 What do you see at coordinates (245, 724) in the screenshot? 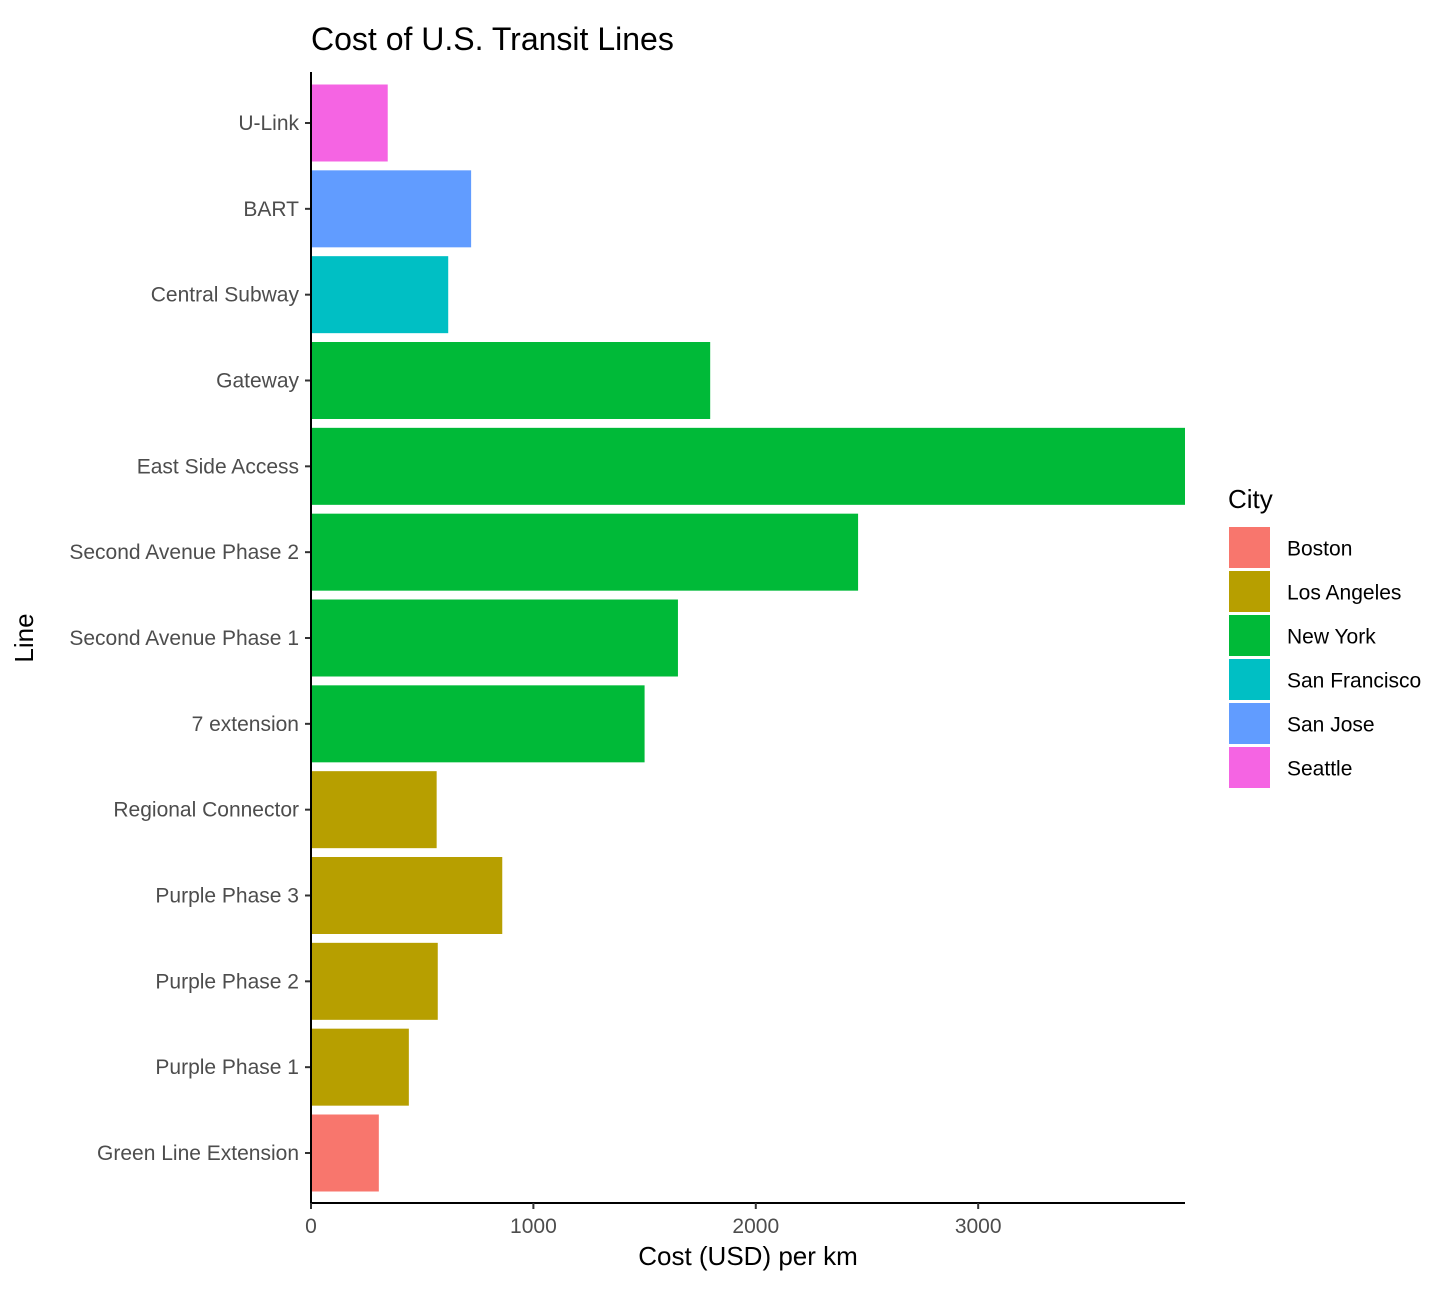
I see `y-tick-label: 7 extension` at bounding box center [245, 724].